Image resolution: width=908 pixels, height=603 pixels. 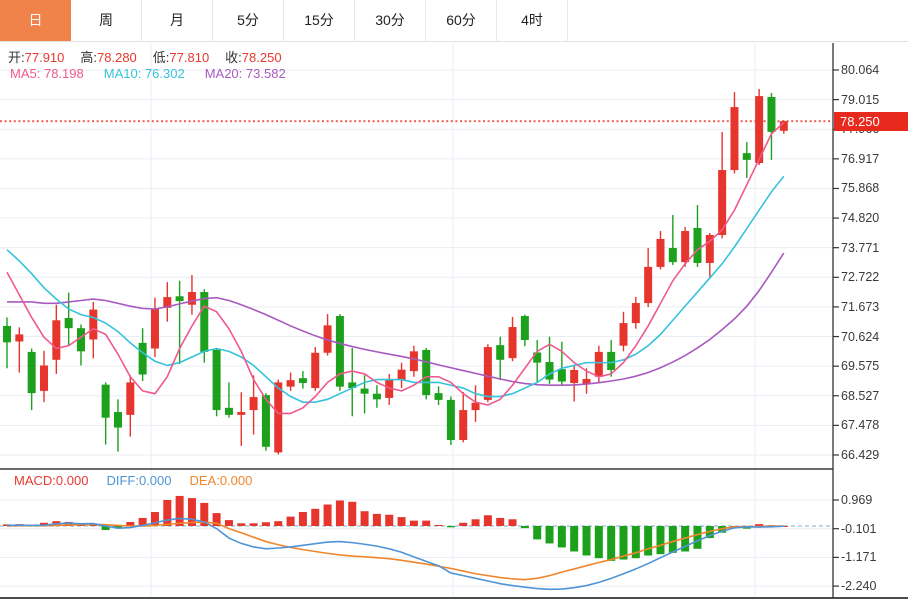 I want to click on low-value: 77.810, so click(x=189, y=57).